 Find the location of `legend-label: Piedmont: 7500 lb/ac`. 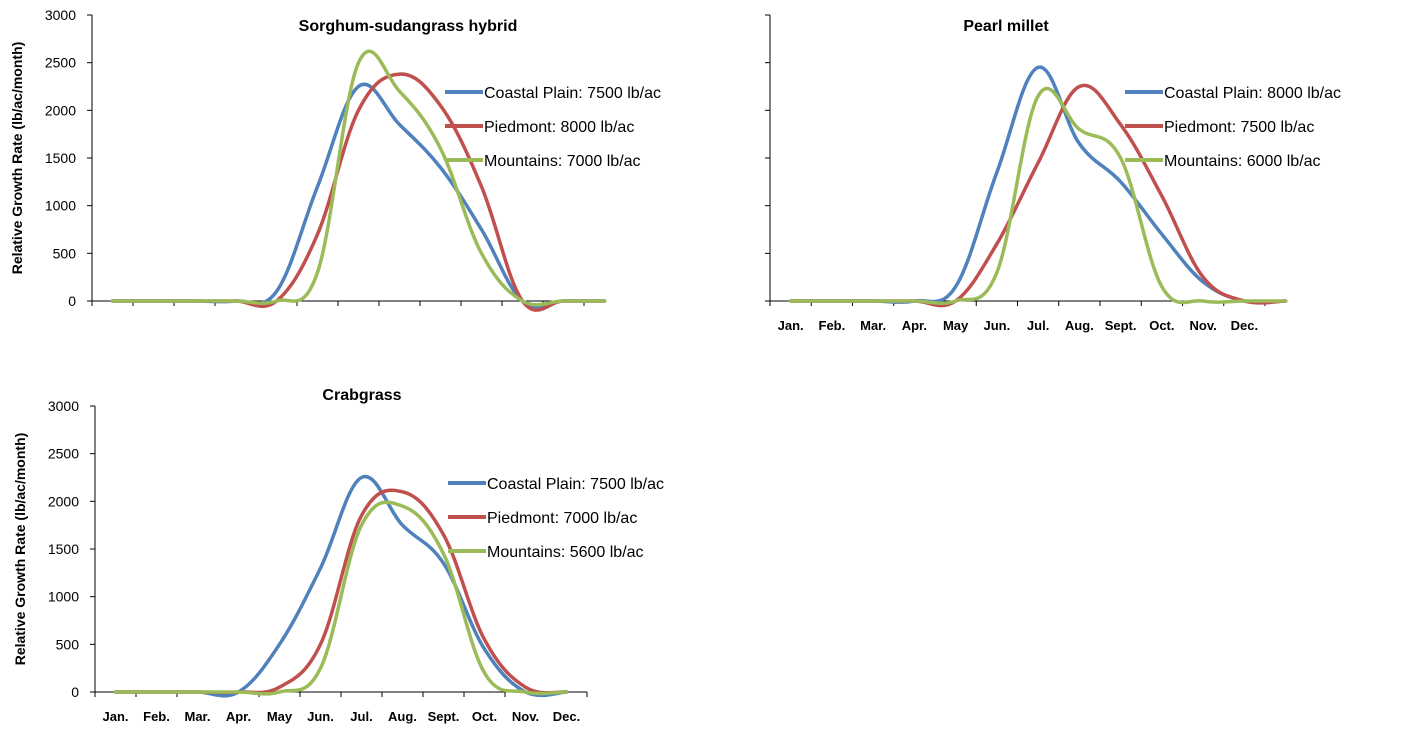

legend-label: Piedmont: 7500 lb/ac is located at coordinates (1239, 127).